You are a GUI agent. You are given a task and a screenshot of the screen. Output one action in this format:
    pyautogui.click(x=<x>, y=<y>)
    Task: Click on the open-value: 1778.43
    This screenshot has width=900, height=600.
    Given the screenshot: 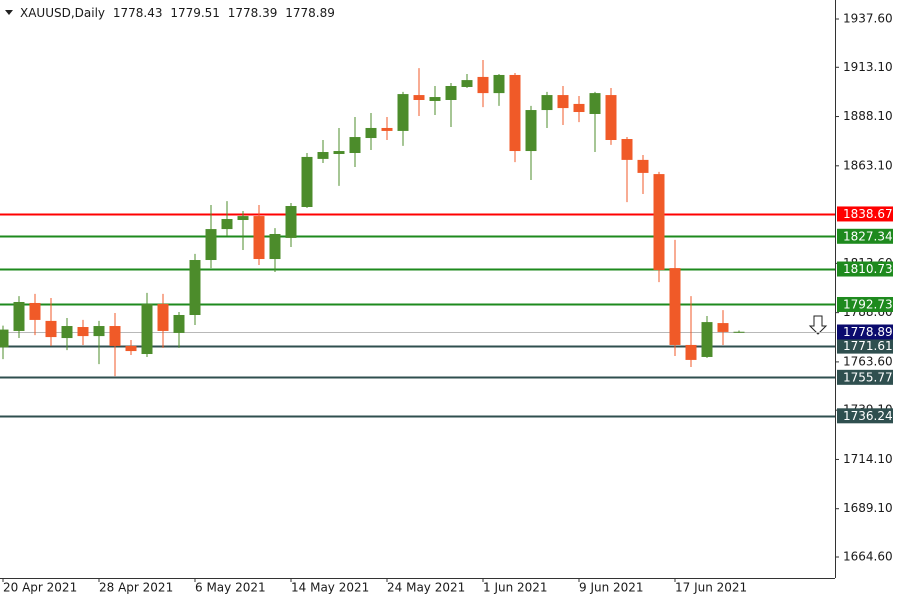 What is the action you would take?
    pyautogui.click(x=138, y=13)
    